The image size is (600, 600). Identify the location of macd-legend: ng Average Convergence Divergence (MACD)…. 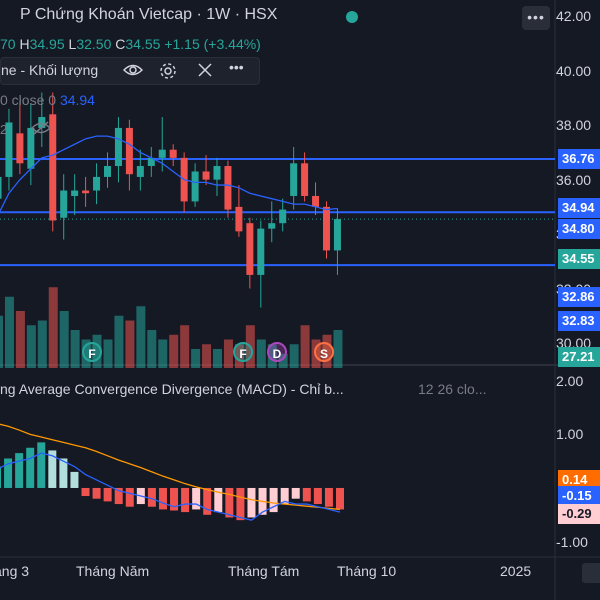
(172, 389).